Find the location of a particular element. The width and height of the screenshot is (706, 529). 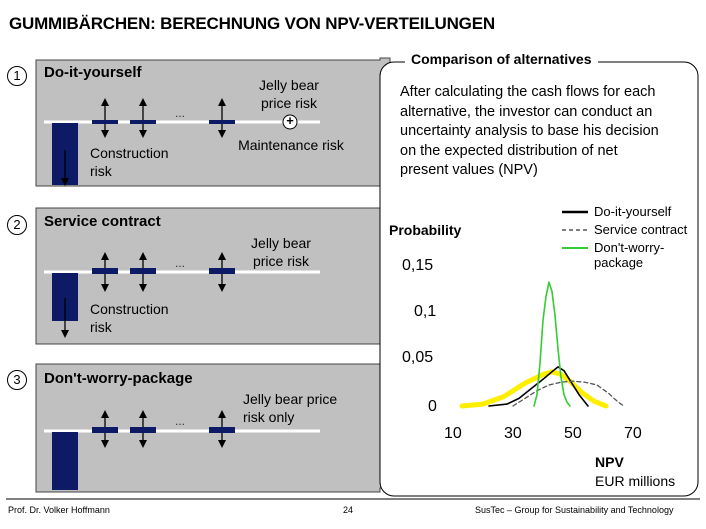

y-tick-label: 0 is located at coordinates (432, 406).